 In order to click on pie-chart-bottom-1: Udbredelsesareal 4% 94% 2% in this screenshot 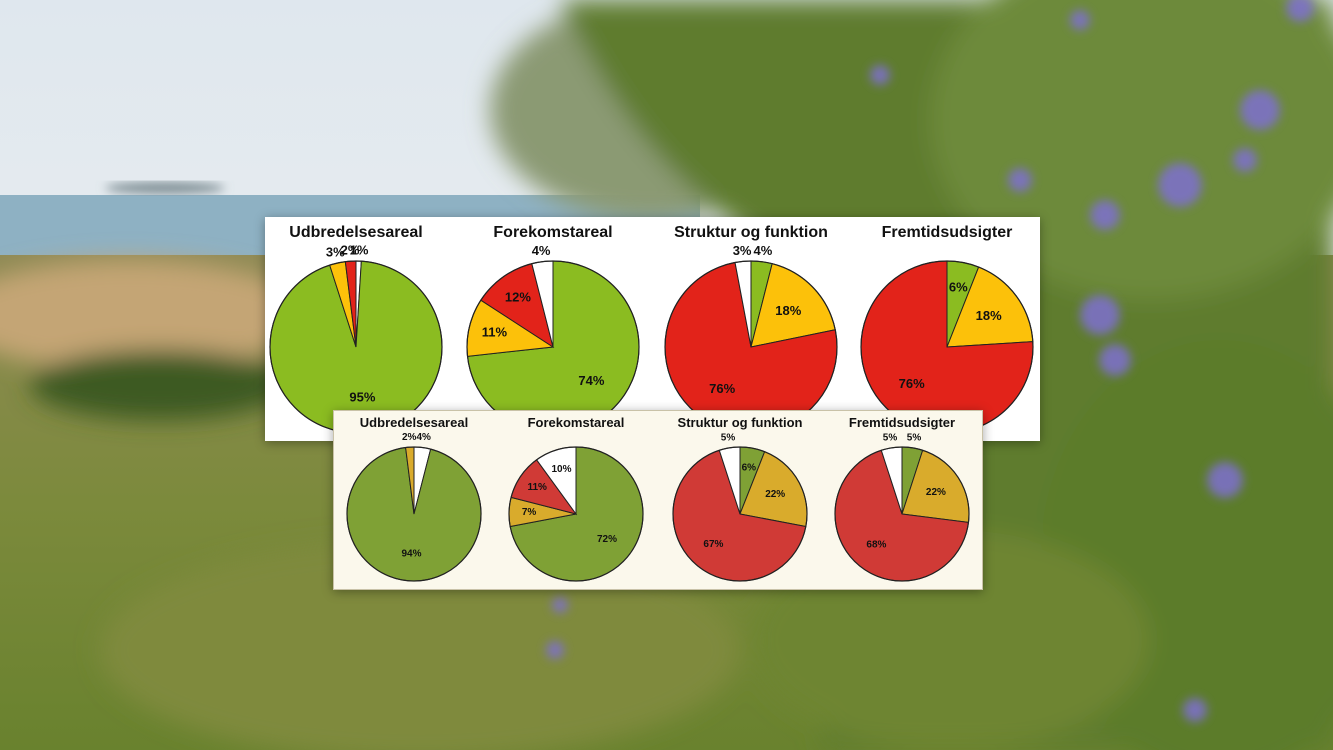, I will do `click(414, 498)`.